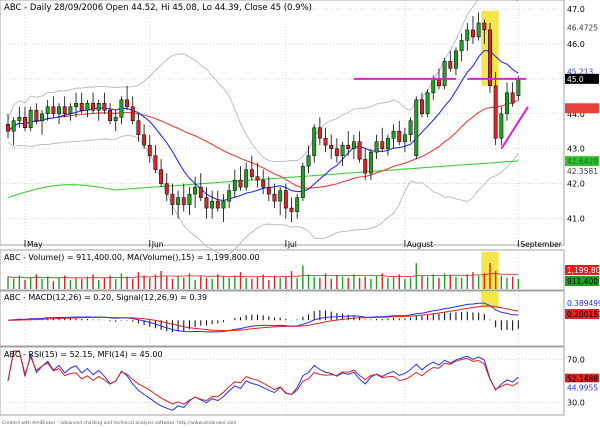  Describe the element at coordinates (576, 184) in the screenshot. I see `price-tick-label: 42.0` at that location.